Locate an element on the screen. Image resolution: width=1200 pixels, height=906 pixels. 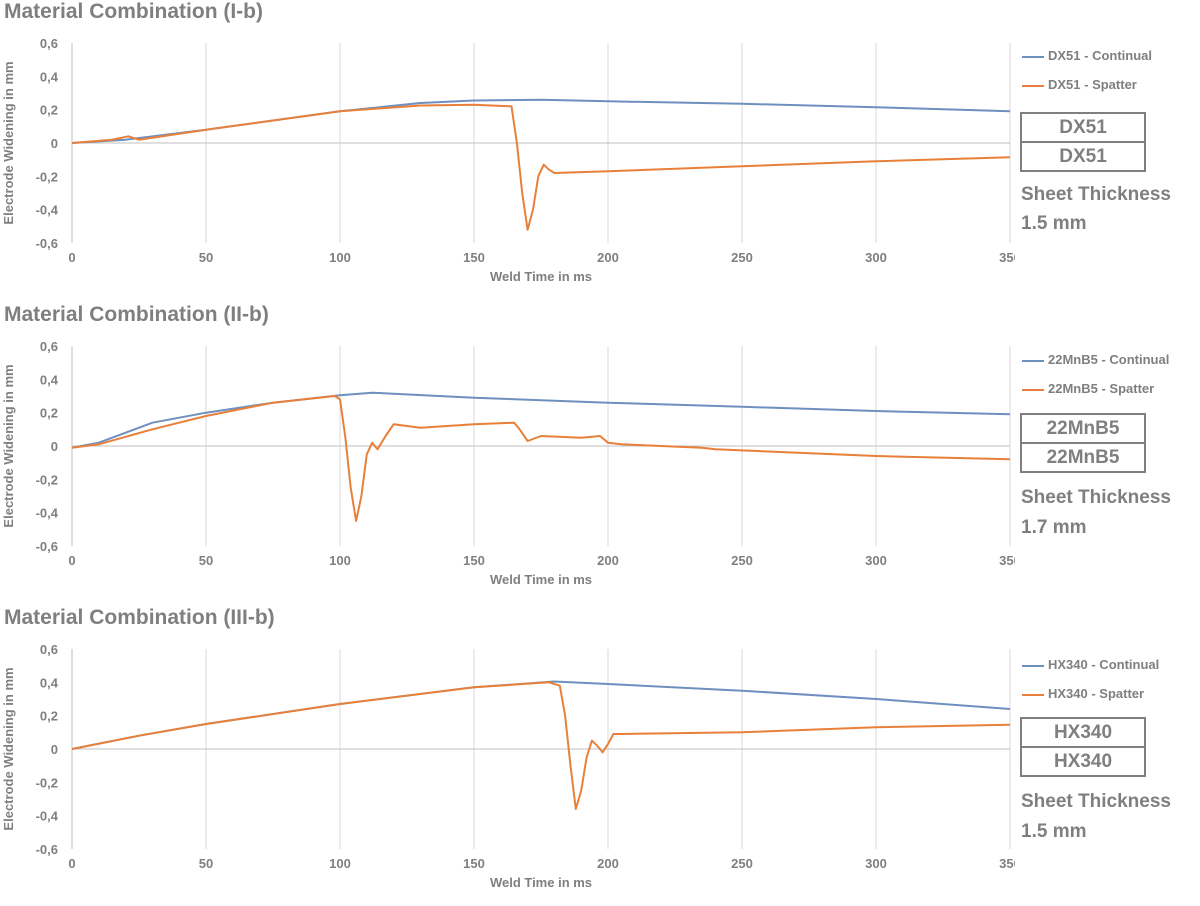
chart-title: Material Combination (I-b) is located at coordinates (133, 11).